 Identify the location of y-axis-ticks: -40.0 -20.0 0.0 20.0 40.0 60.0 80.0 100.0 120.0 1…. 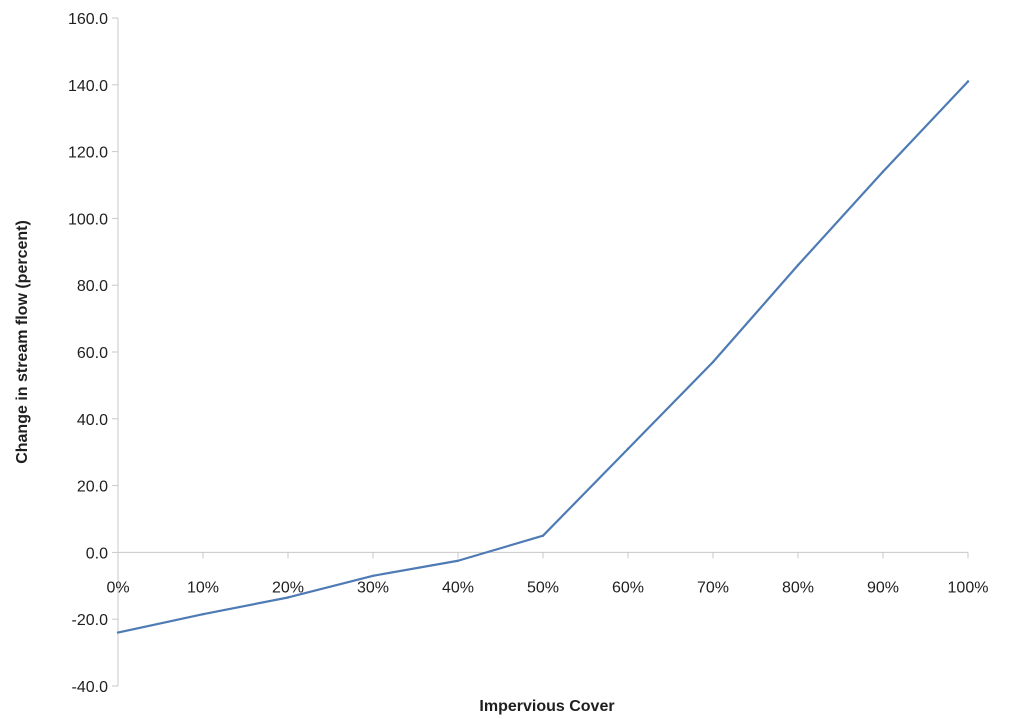
(93, 353).